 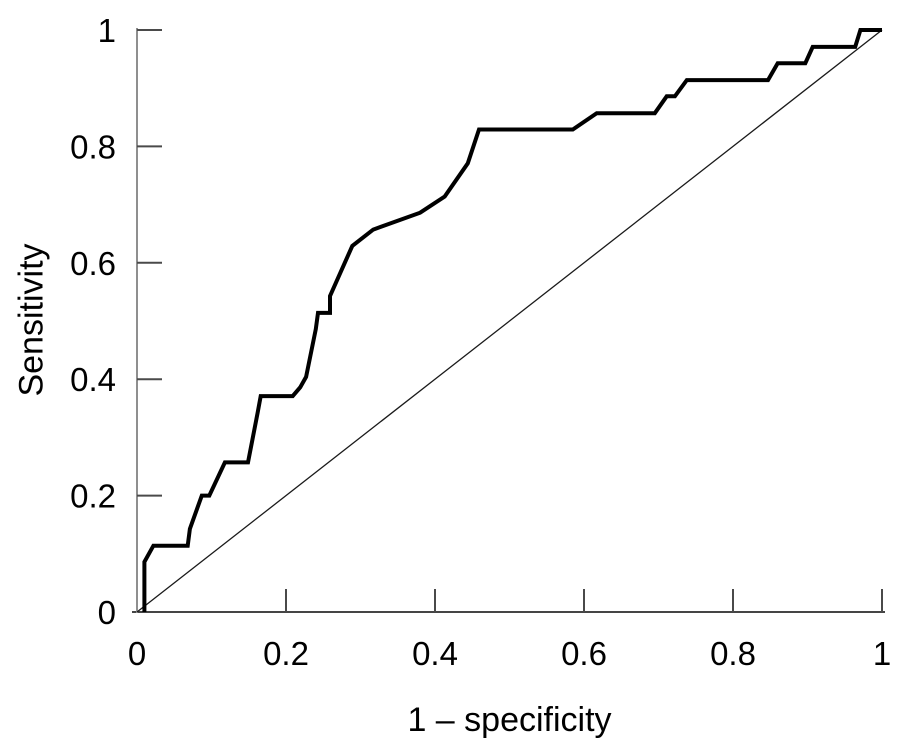 I want to click on y-tick-label: 1, so click(x=107, y=30).